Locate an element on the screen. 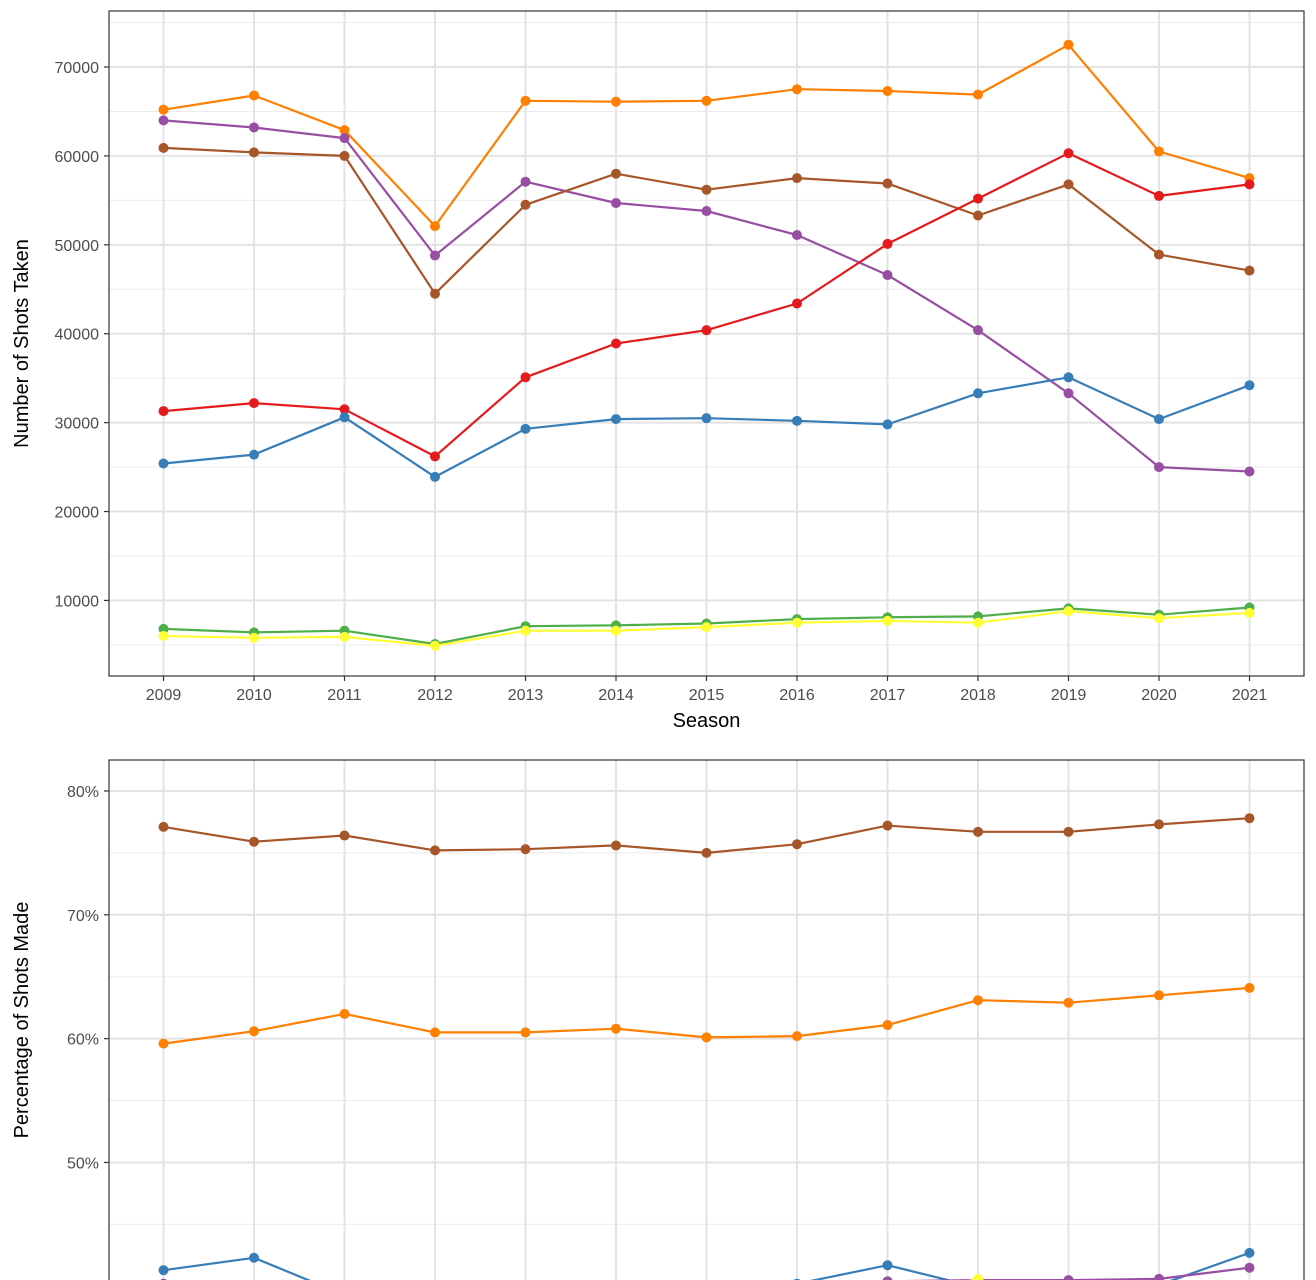 This screenshot has width=1316, height=1280. x-tick-label: 2021 is located at coordinates (1250, 695).